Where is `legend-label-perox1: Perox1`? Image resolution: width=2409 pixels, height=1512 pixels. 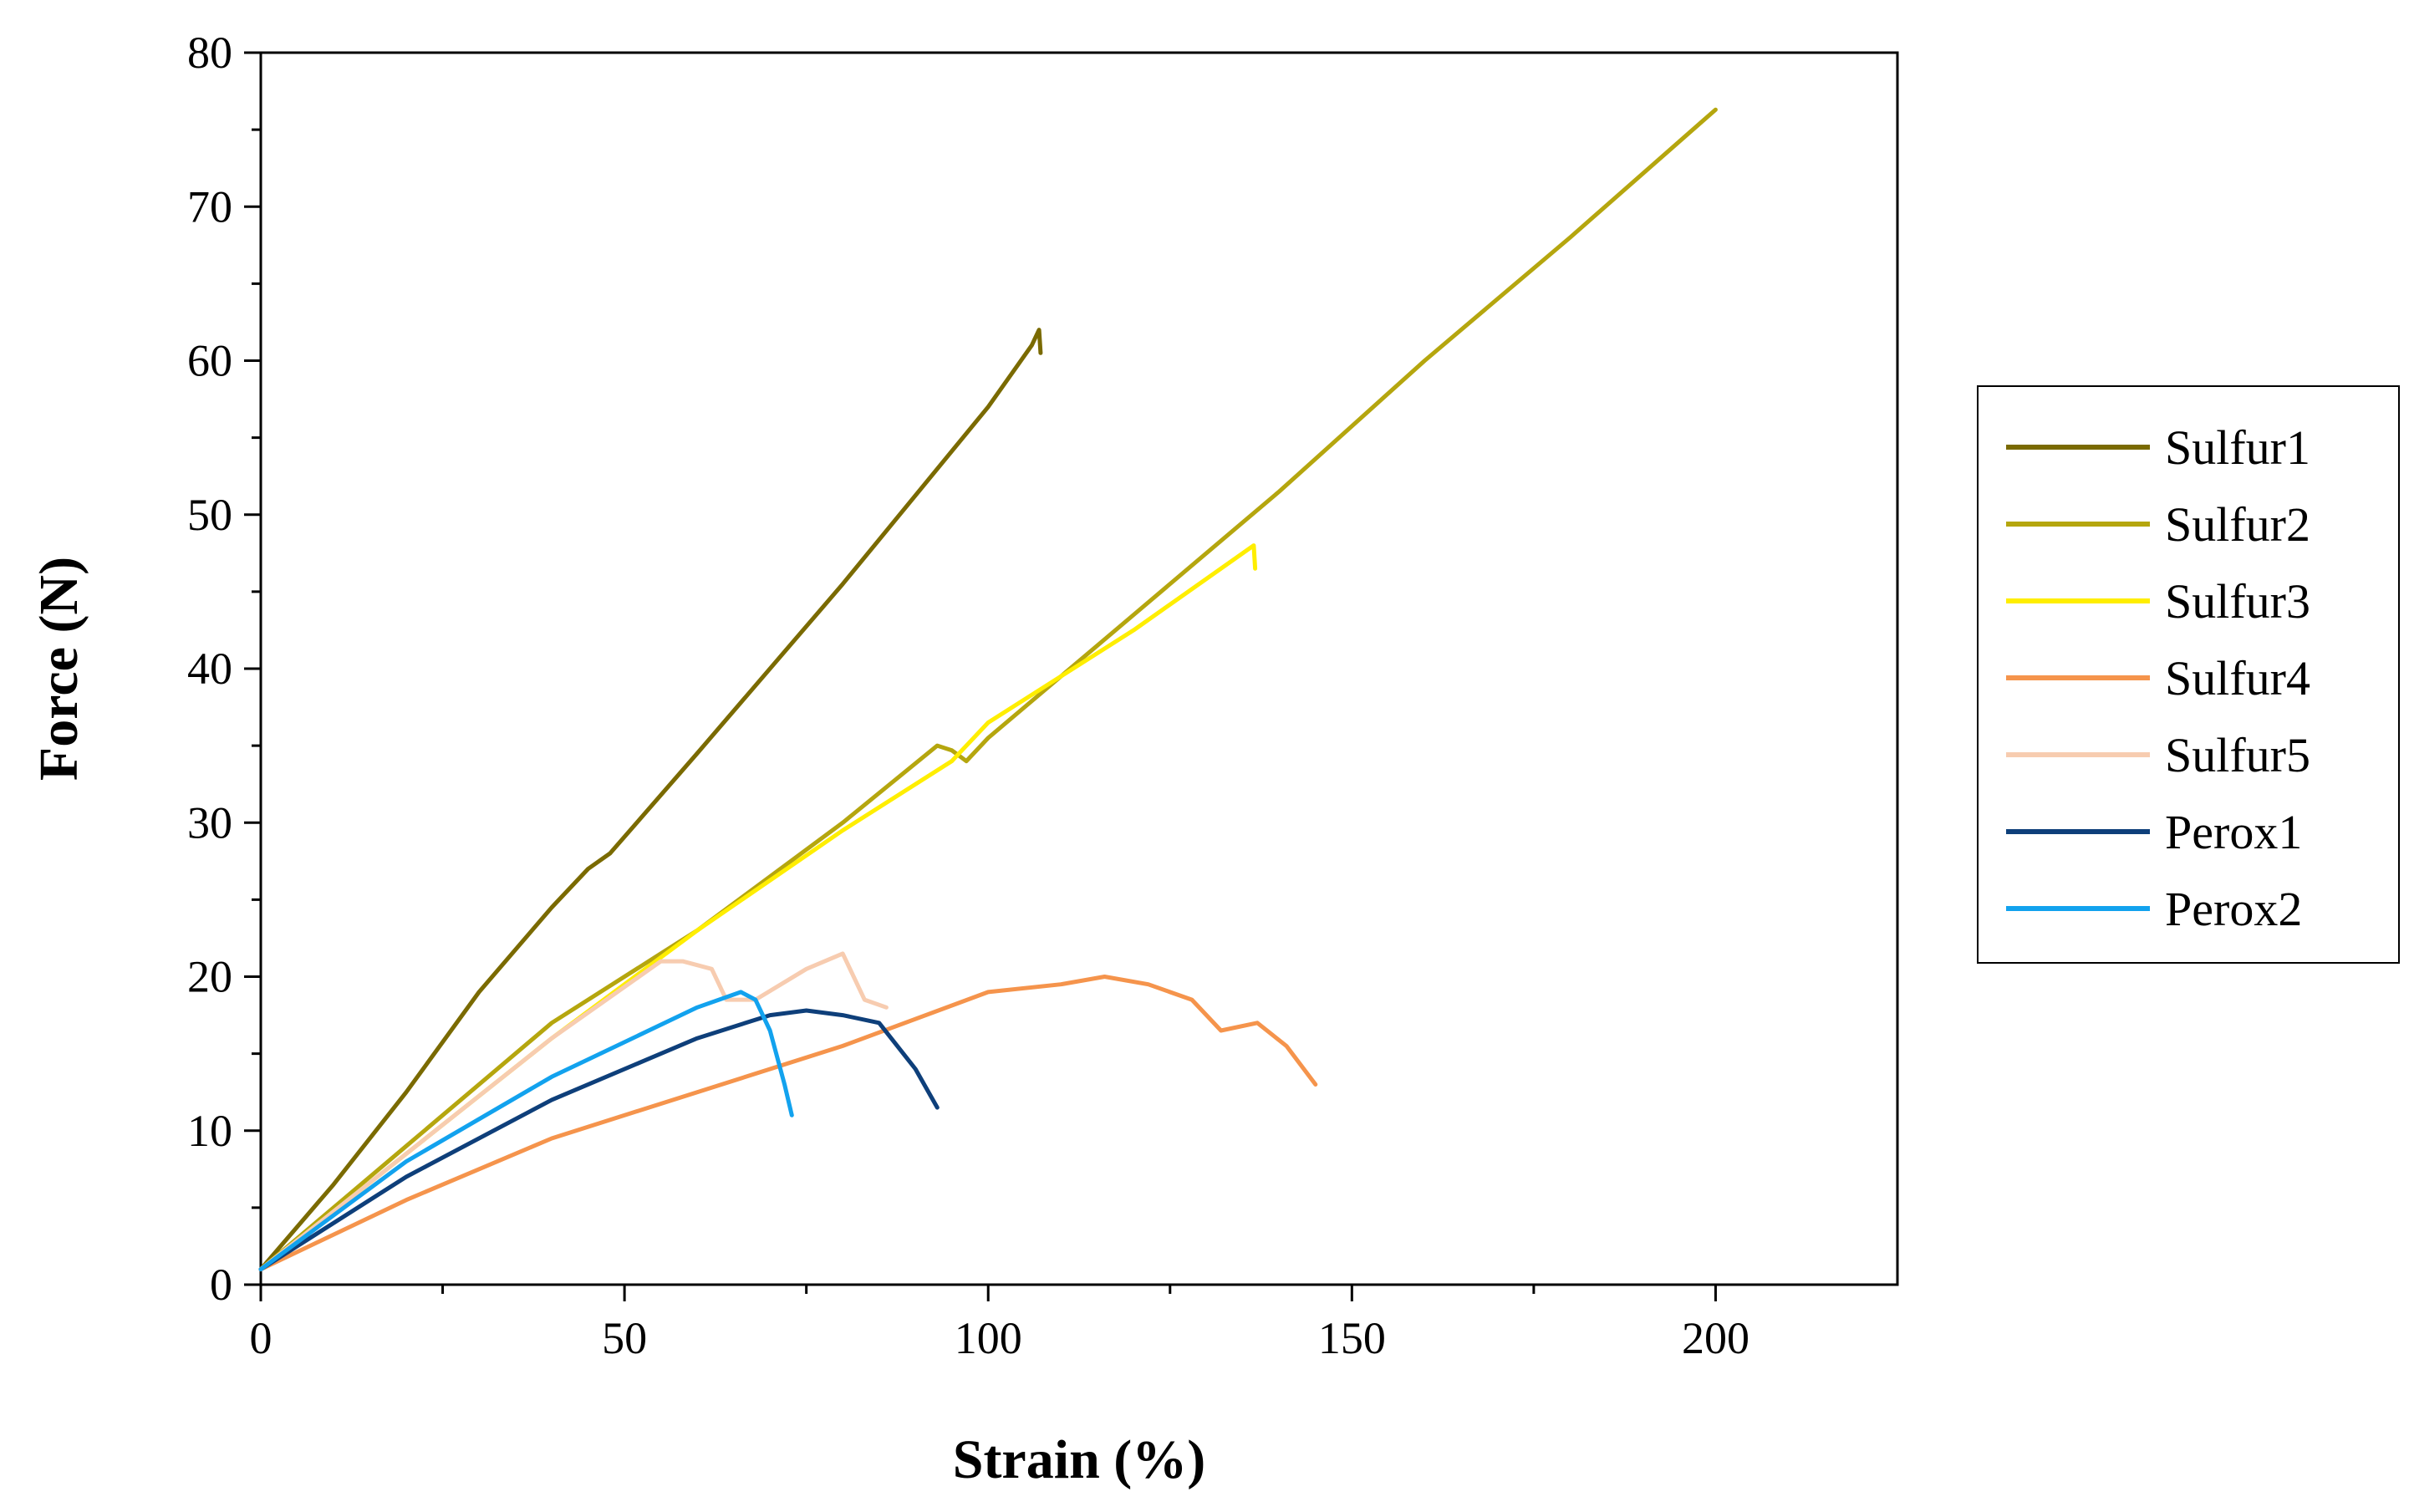 legend-label-perox1: Perox1 is located at coordinates (2234, 832).